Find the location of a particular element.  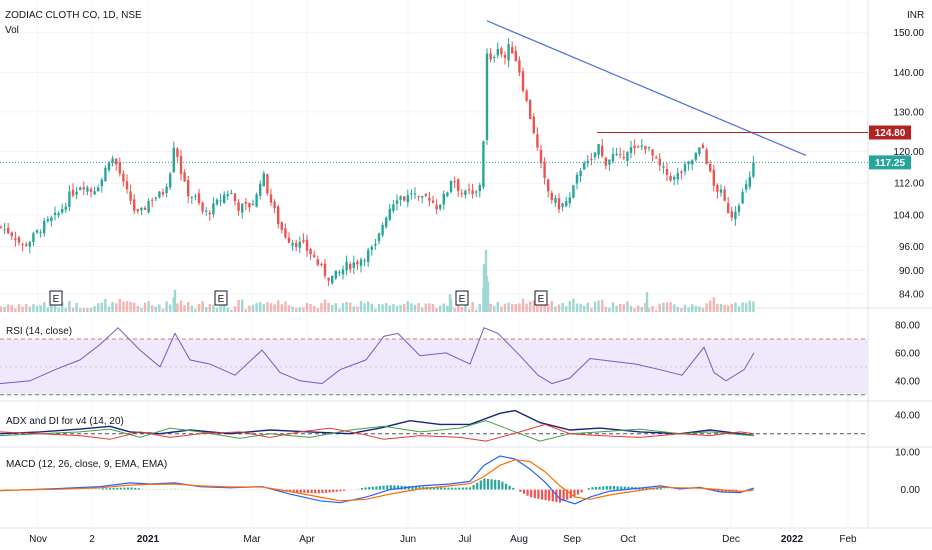

earnings-marker-label: E is located at coordinates (221, 299).